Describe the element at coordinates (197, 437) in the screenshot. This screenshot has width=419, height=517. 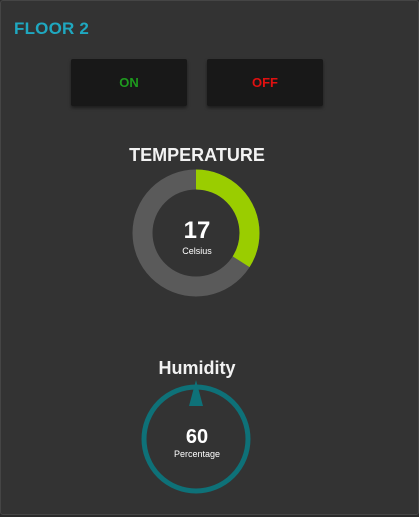
I see `humidity-value: 60` at that location.